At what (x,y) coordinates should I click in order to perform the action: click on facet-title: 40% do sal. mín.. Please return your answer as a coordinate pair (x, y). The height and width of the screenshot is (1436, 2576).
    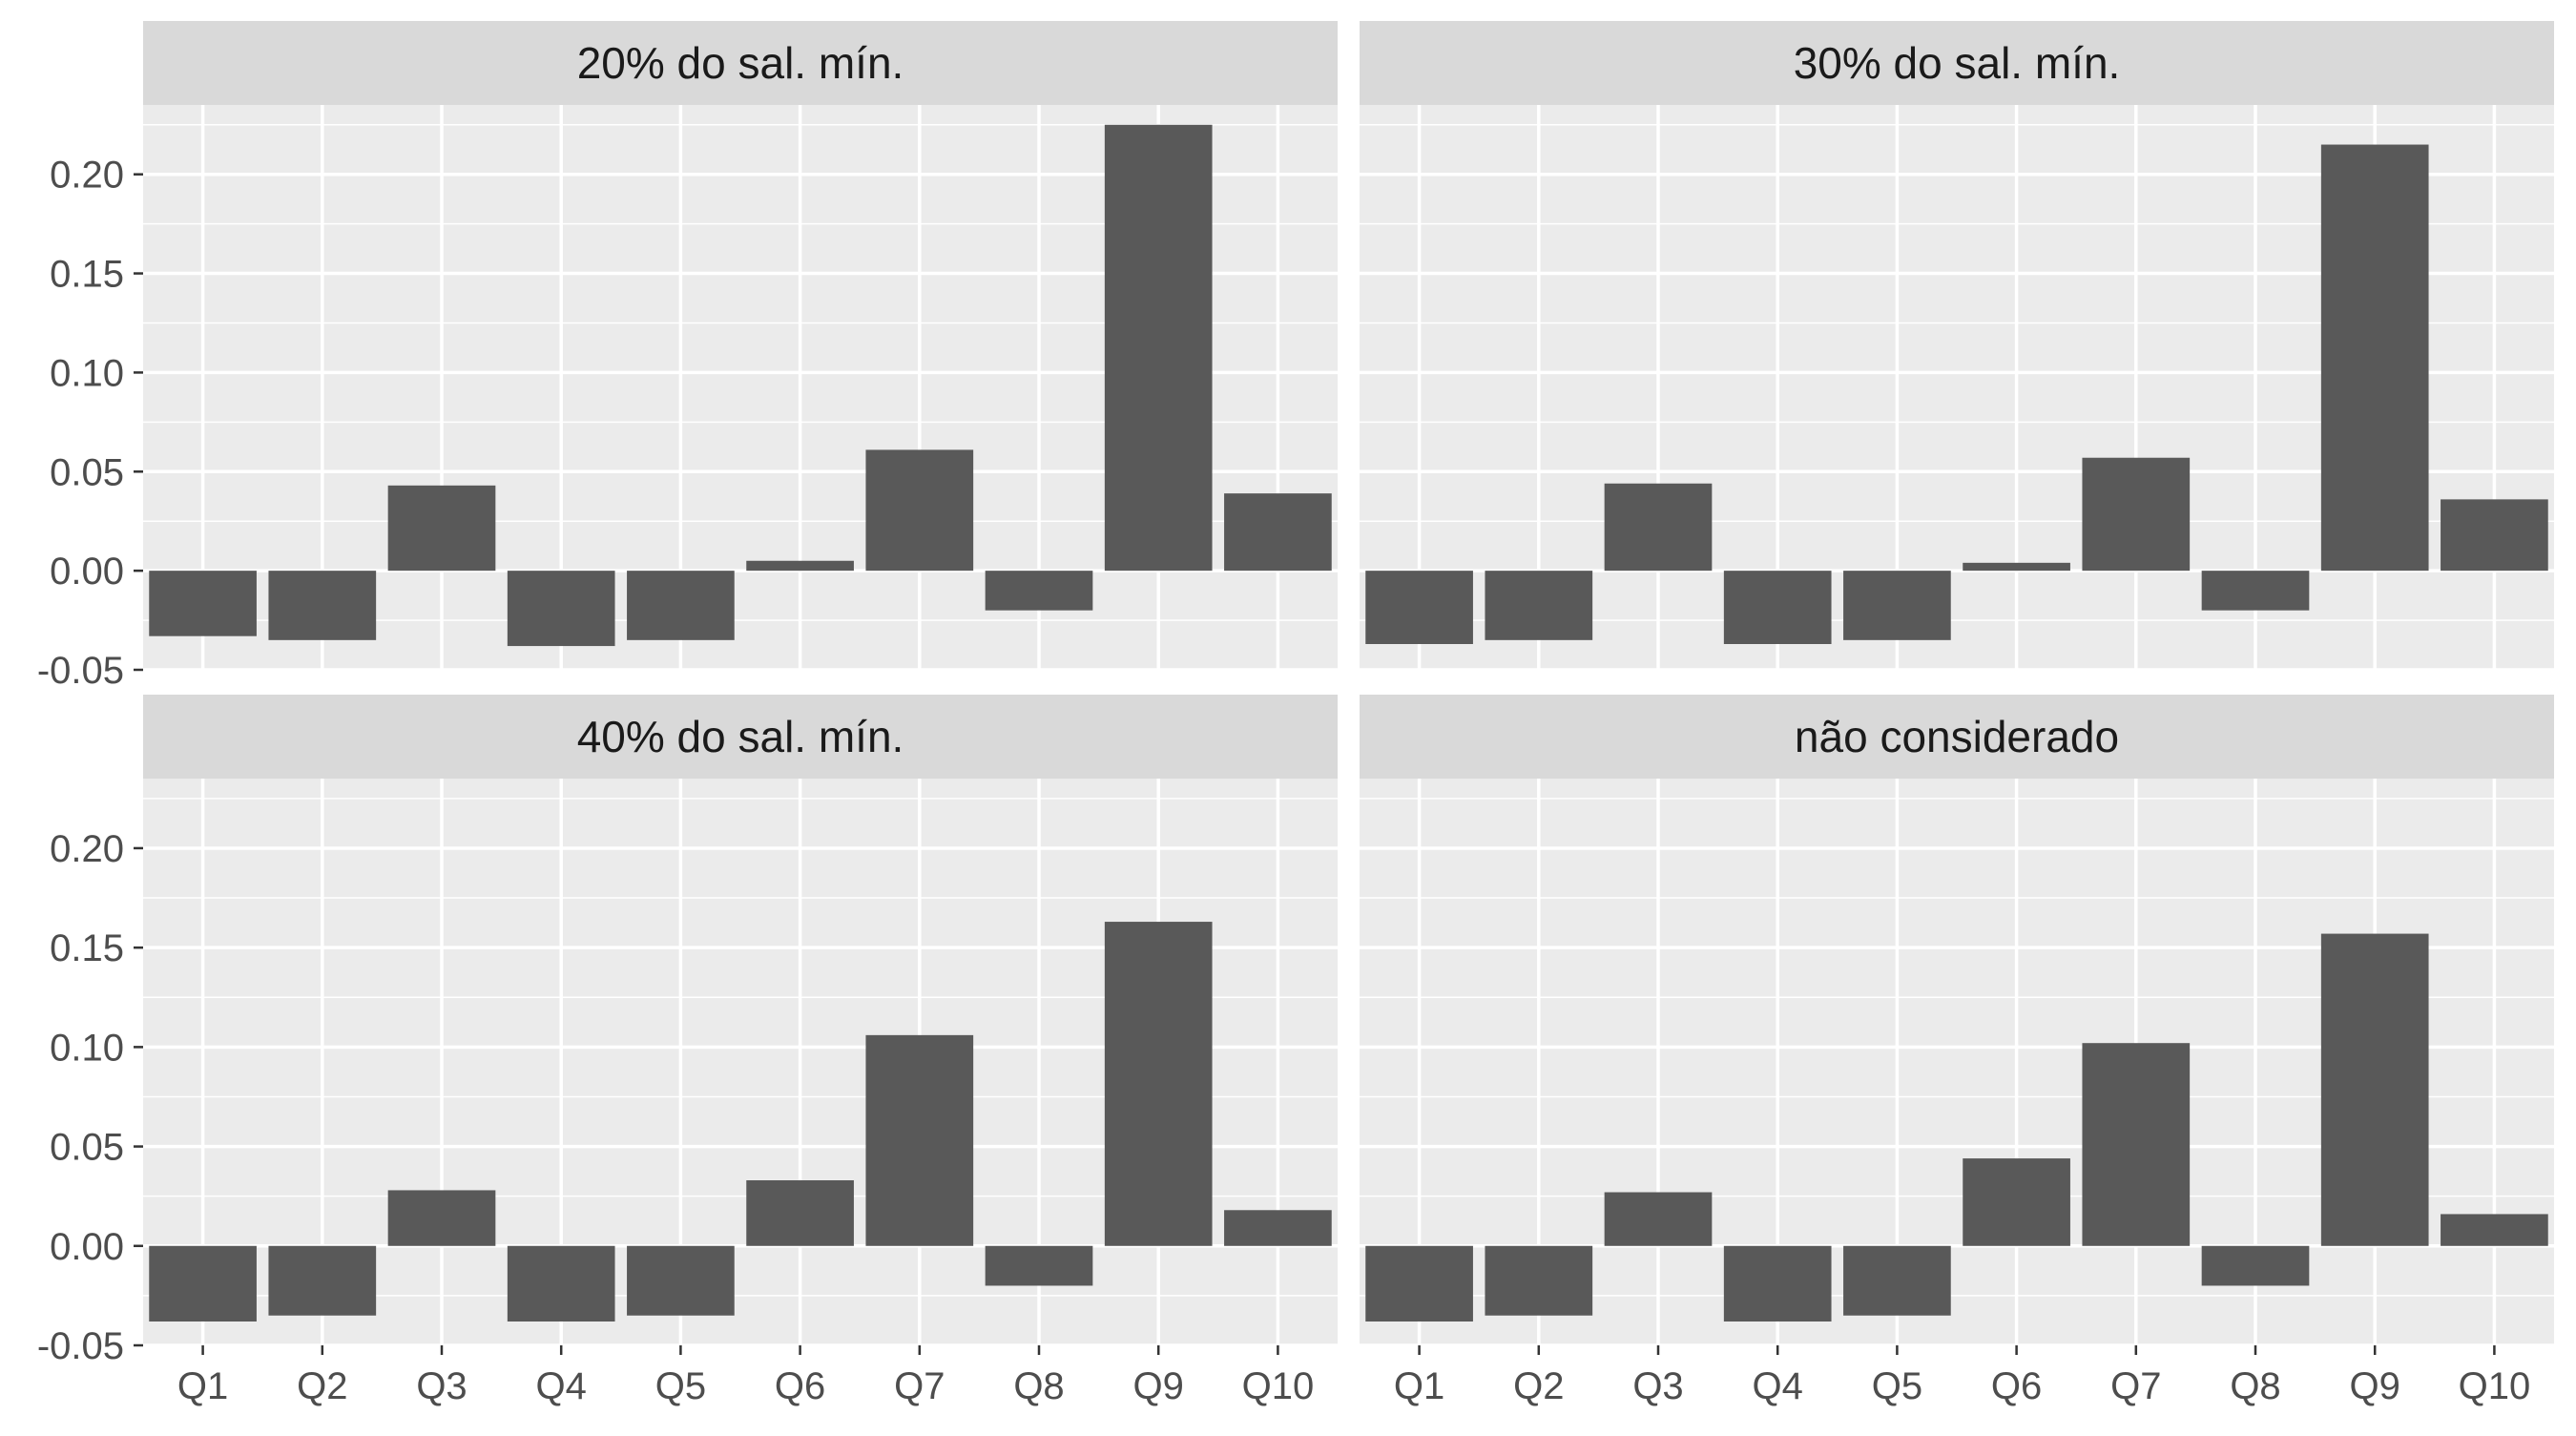
    Looking at the image, I should click on (740, 736).